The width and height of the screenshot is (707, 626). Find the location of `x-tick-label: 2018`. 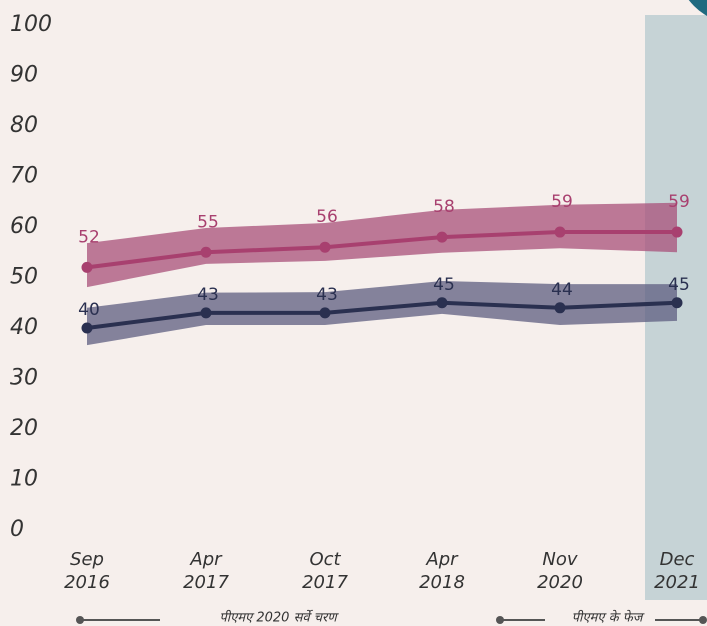

x-tick-label: 2018 is located at coordinates (442, 582).